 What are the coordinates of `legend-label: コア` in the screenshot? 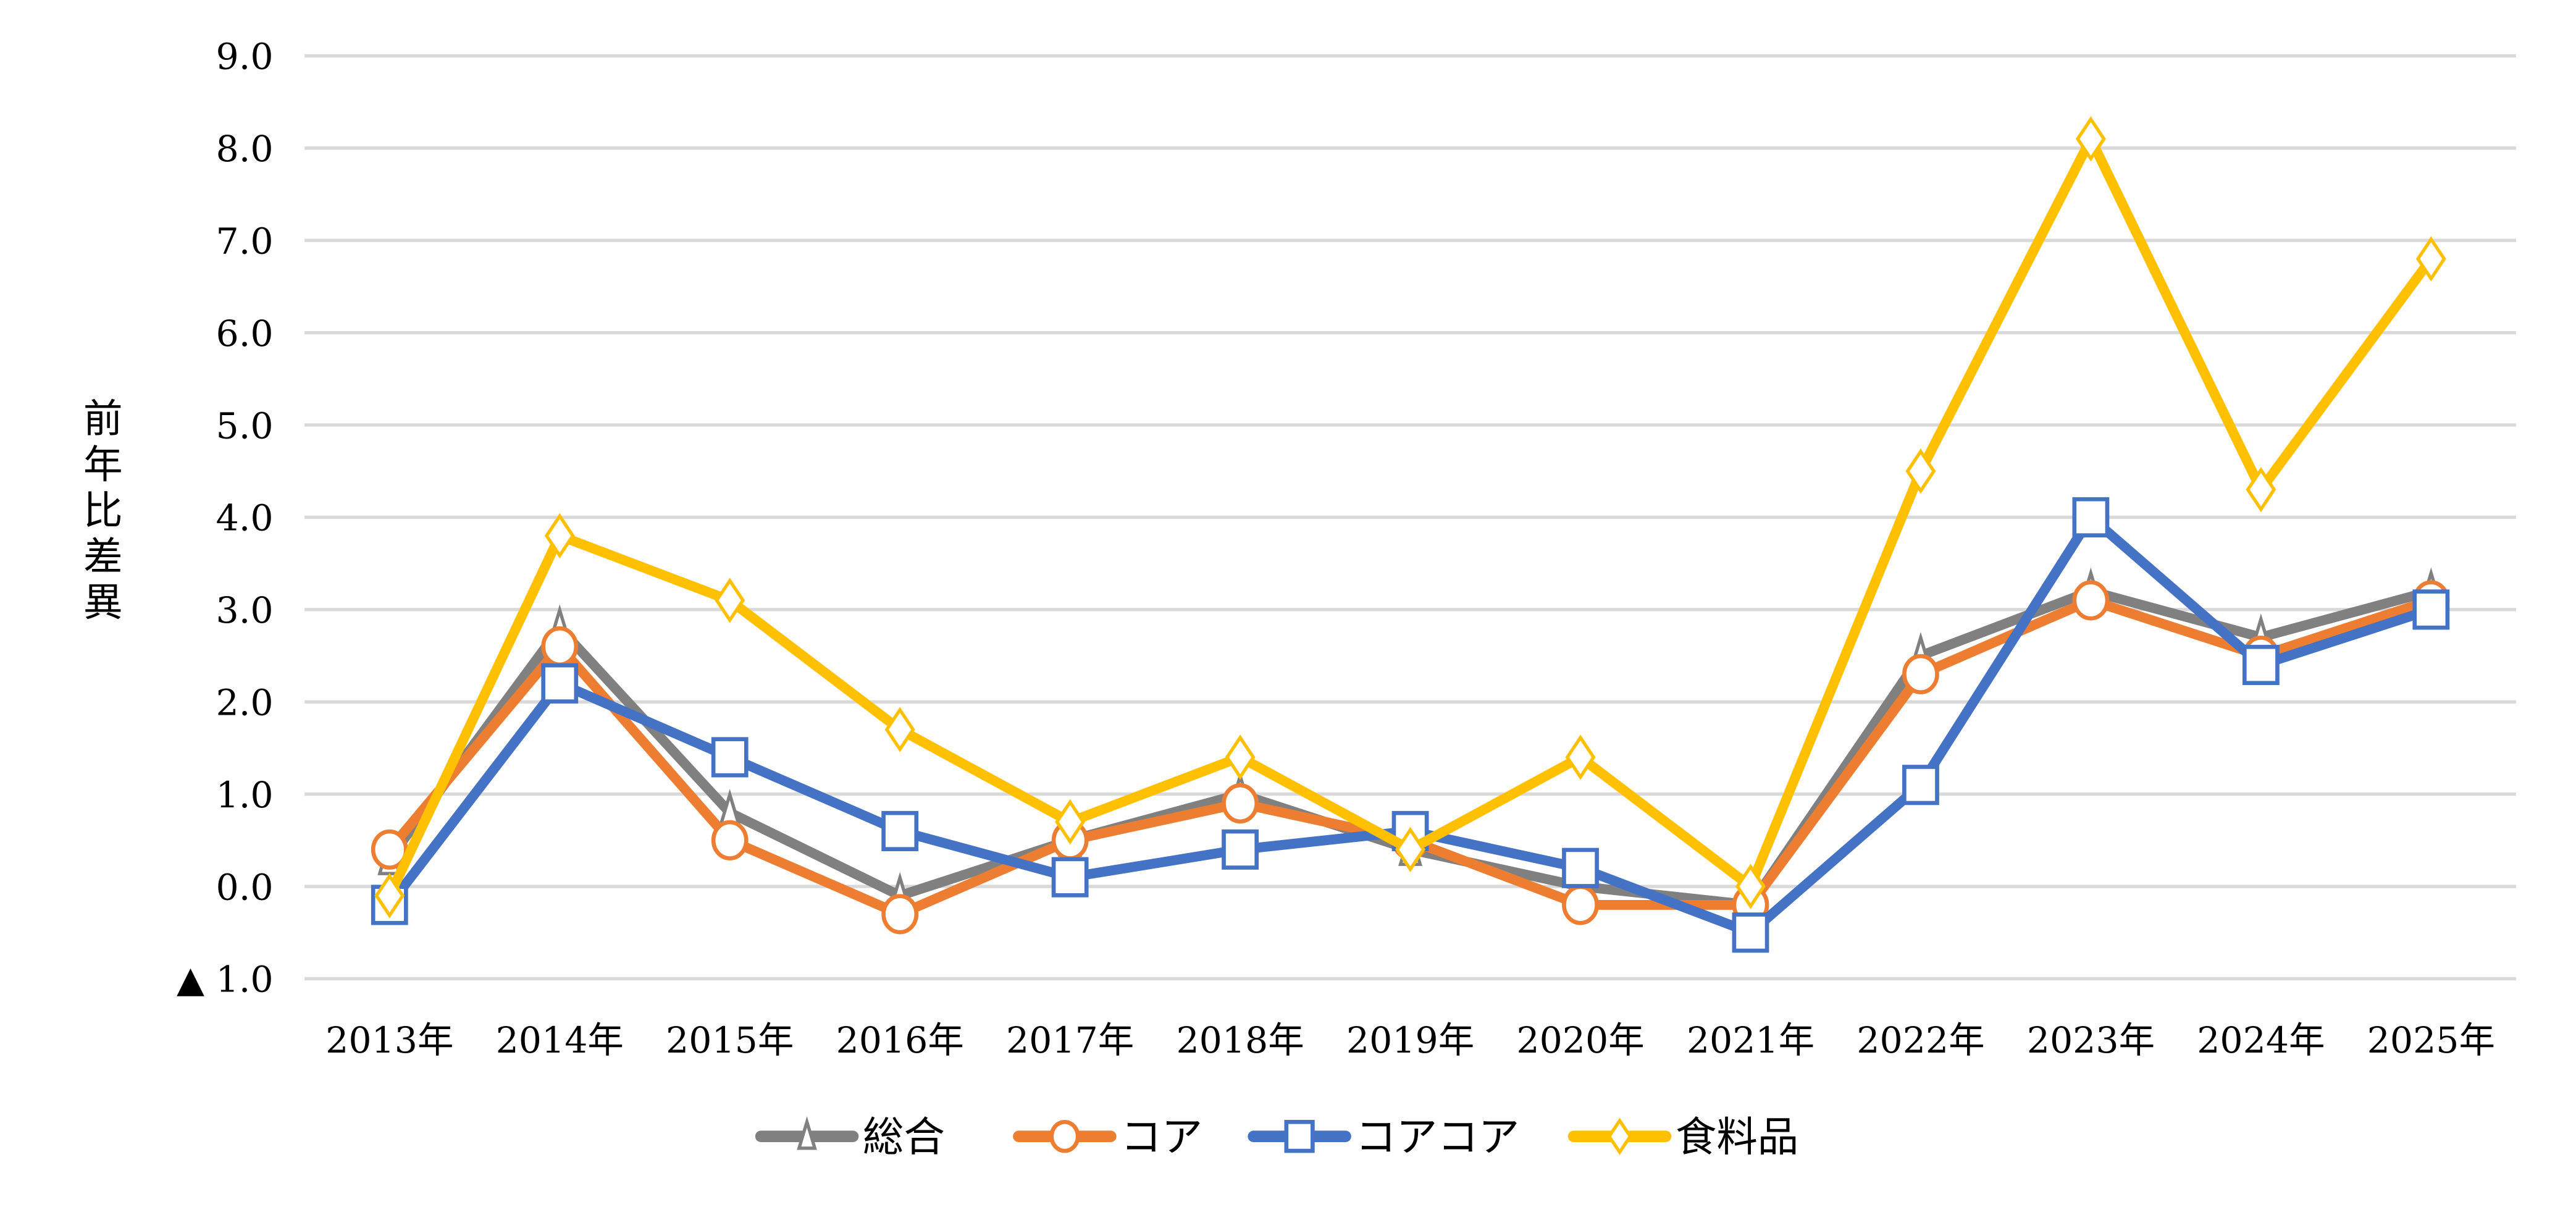 It's located at (1161, 1137).